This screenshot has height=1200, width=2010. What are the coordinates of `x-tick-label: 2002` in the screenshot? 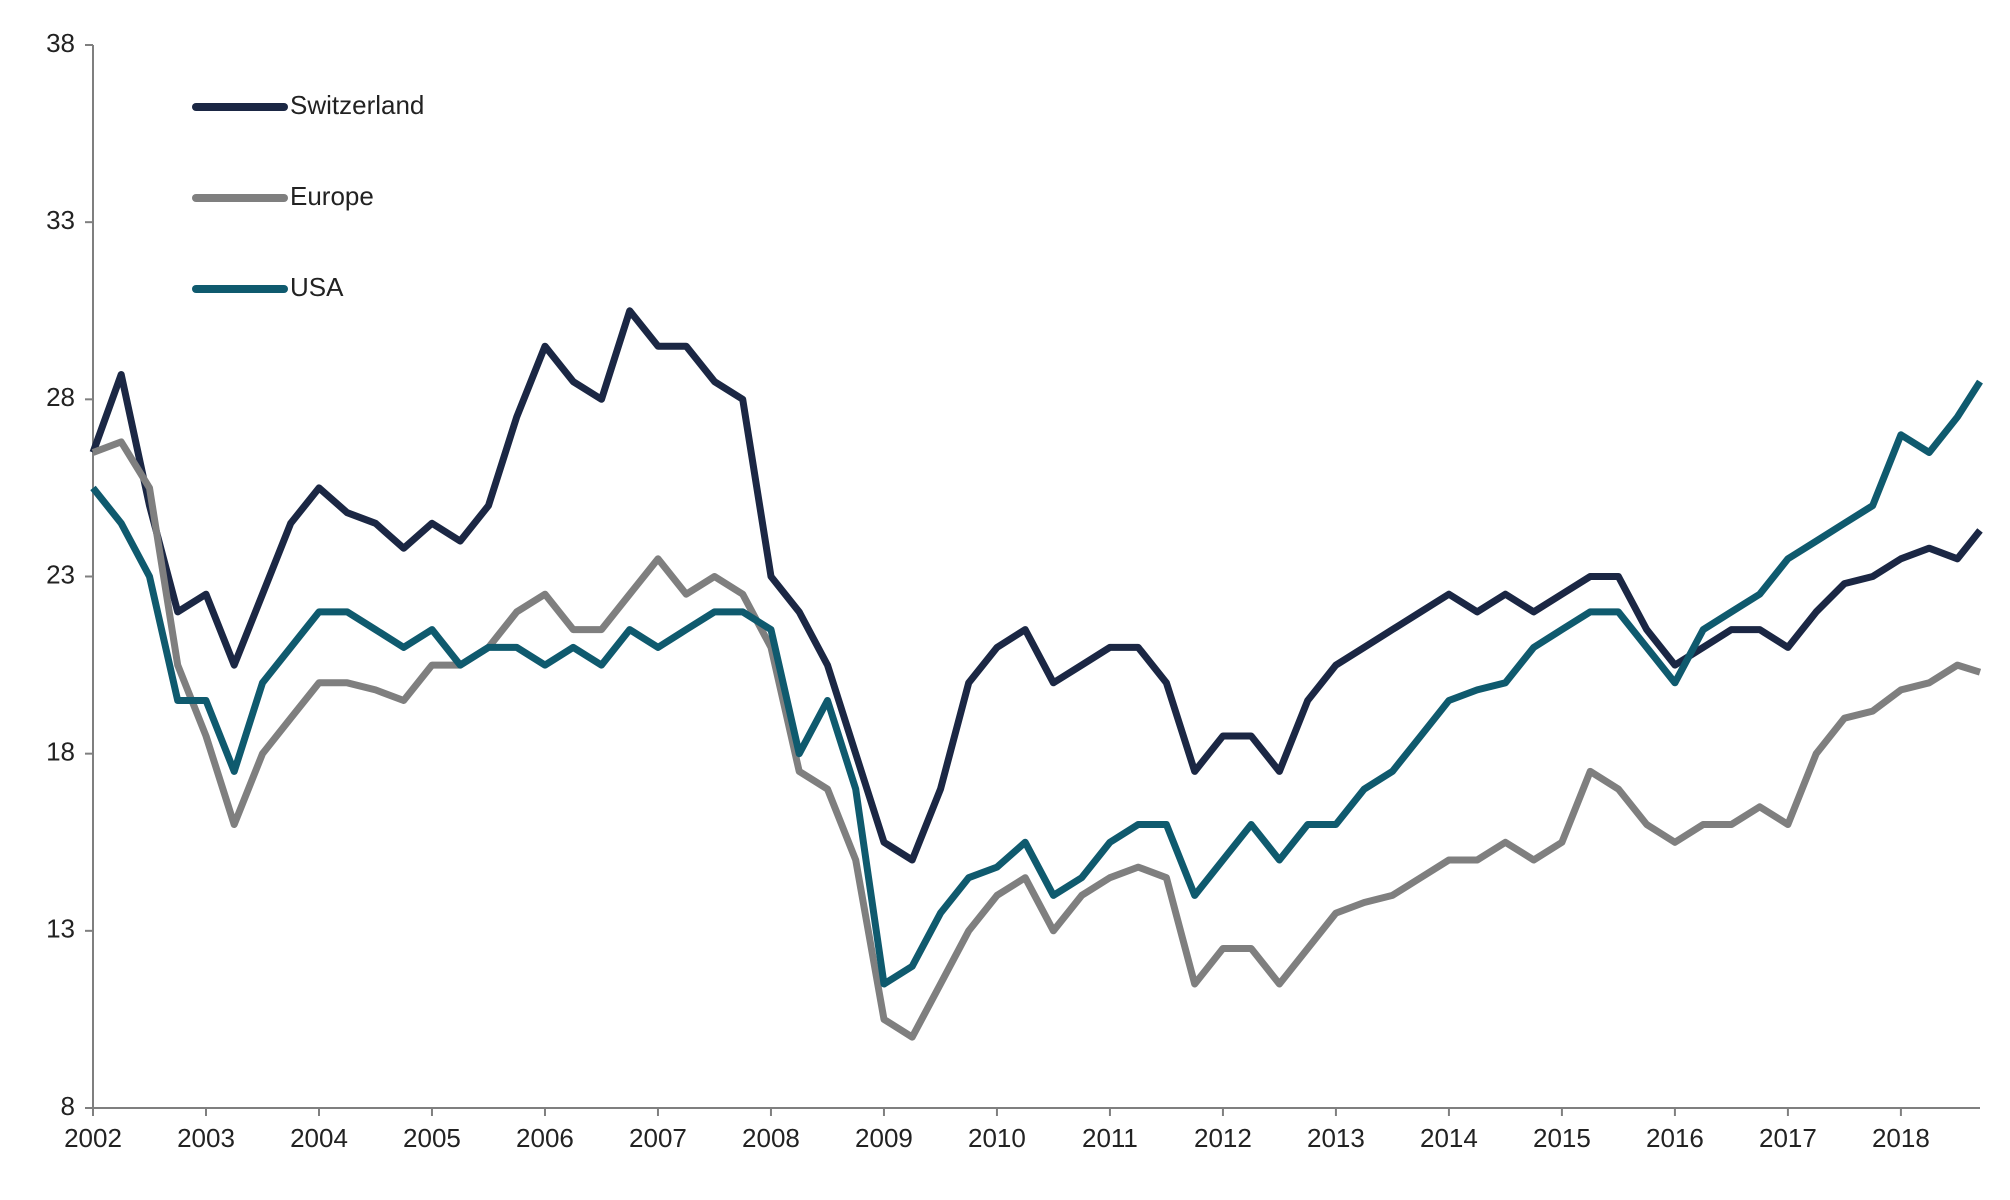 It's located at (93, 1138).